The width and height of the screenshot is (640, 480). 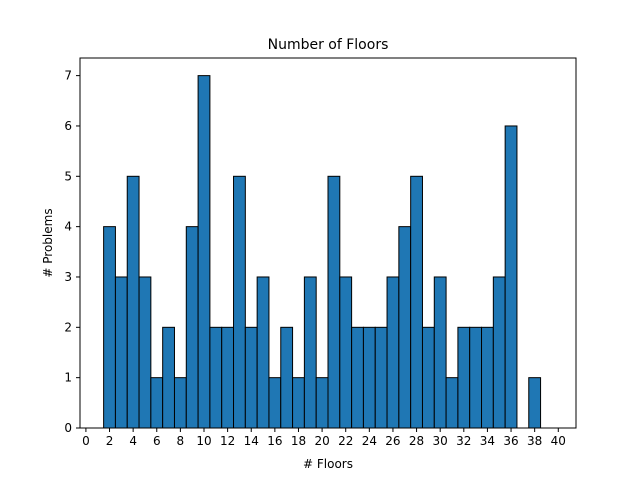 What do you see at coordinates (68, 277) in the screenshot?
I see `y-tick-label: 3` at bounding box center [68, 277].